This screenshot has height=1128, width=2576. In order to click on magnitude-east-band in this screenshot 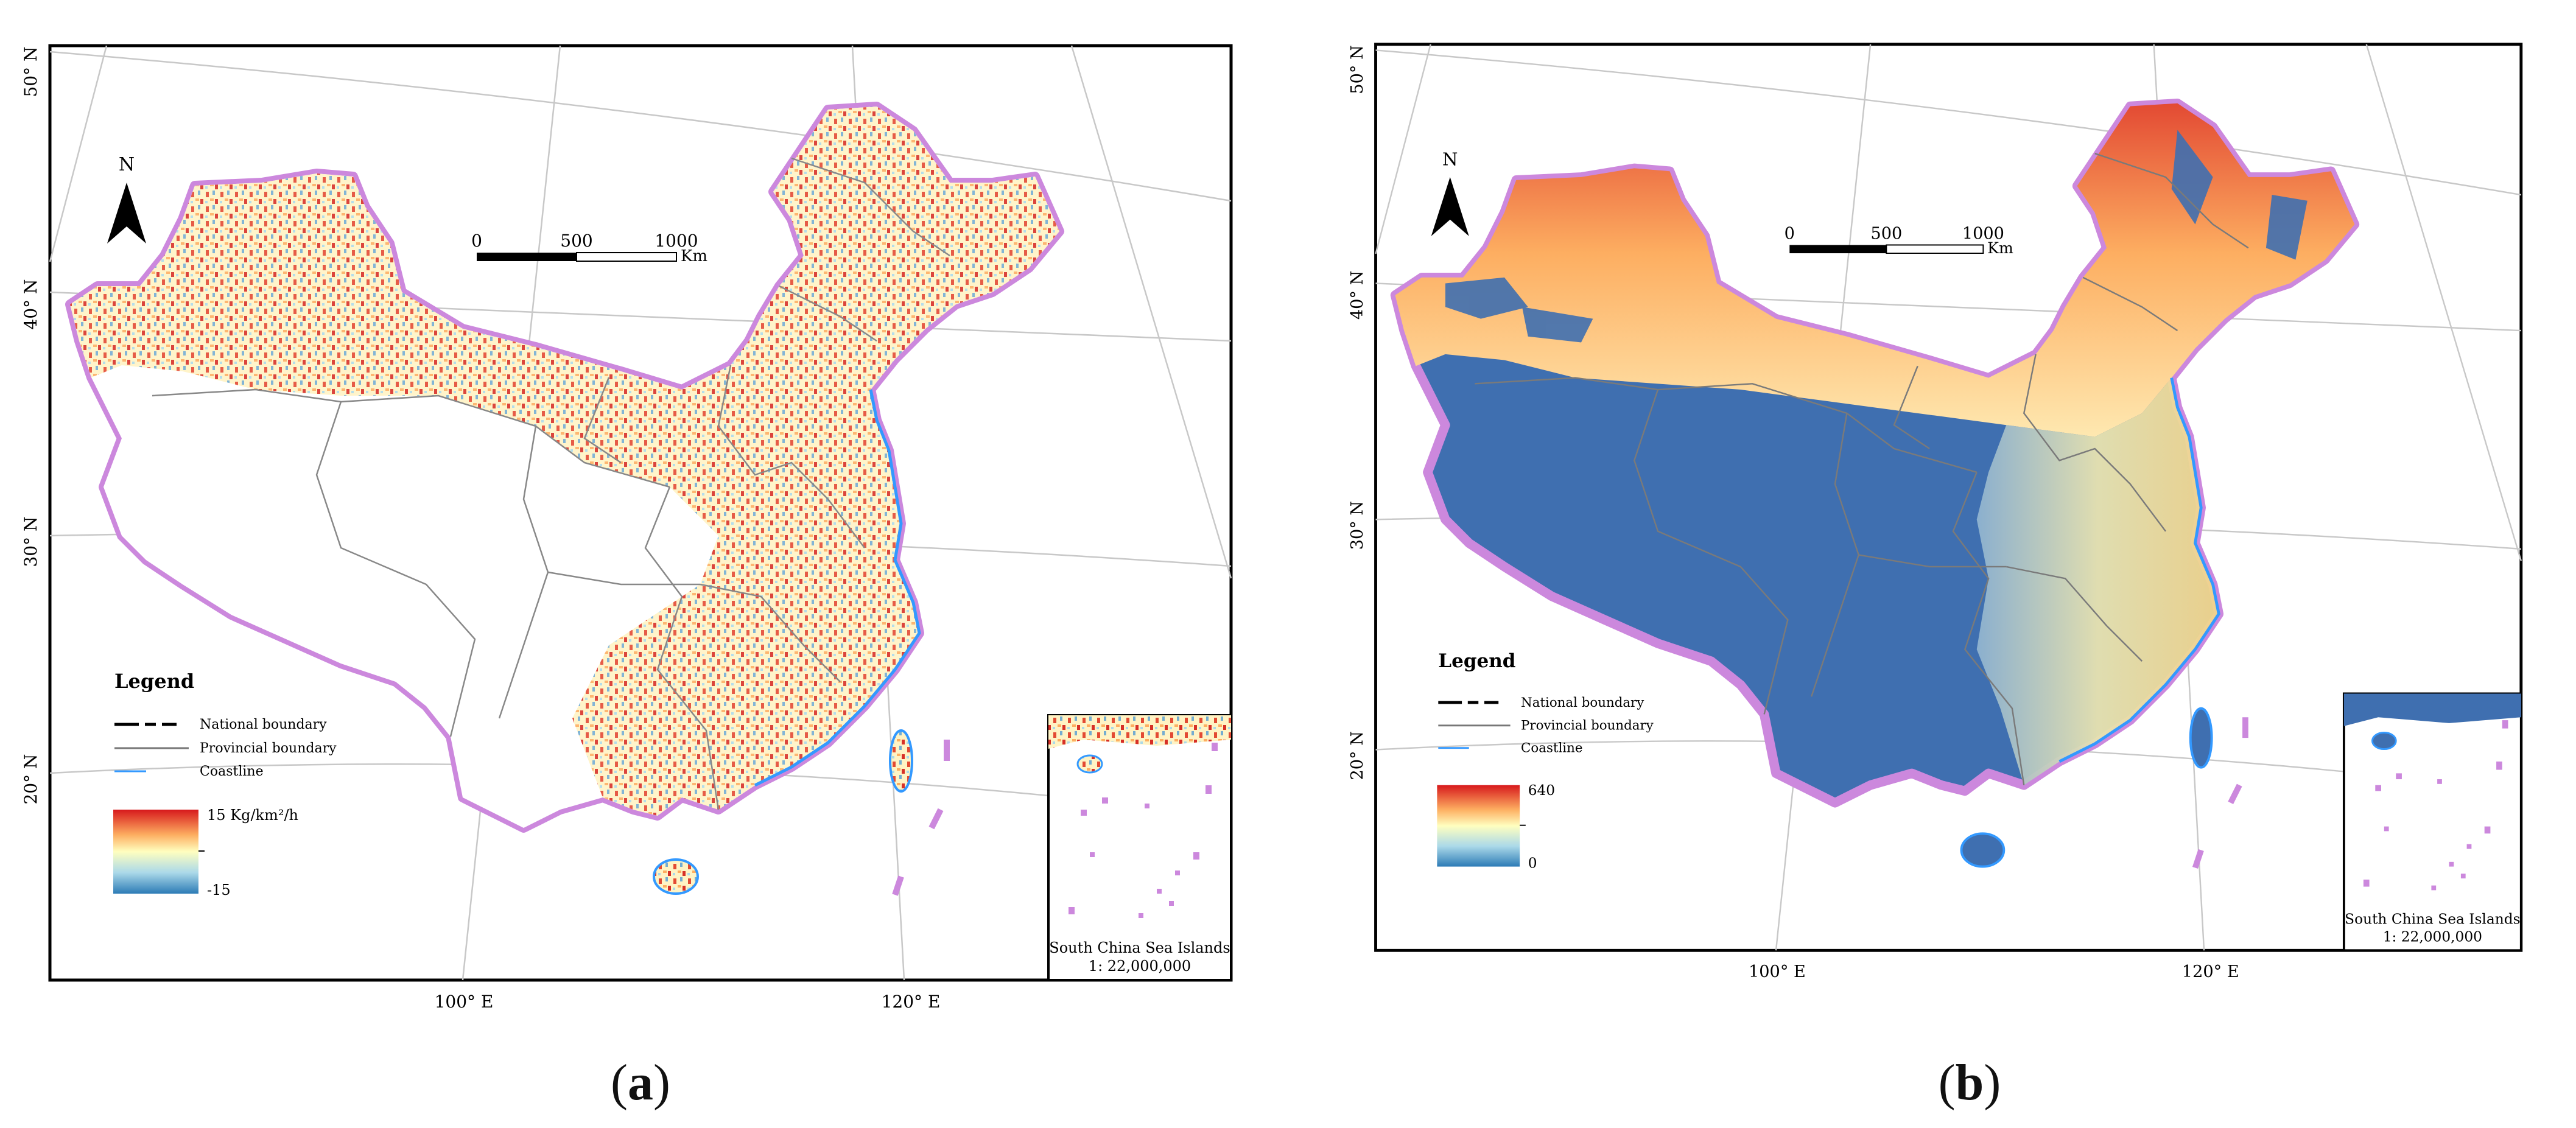, I will do `click(2097, 581)`.